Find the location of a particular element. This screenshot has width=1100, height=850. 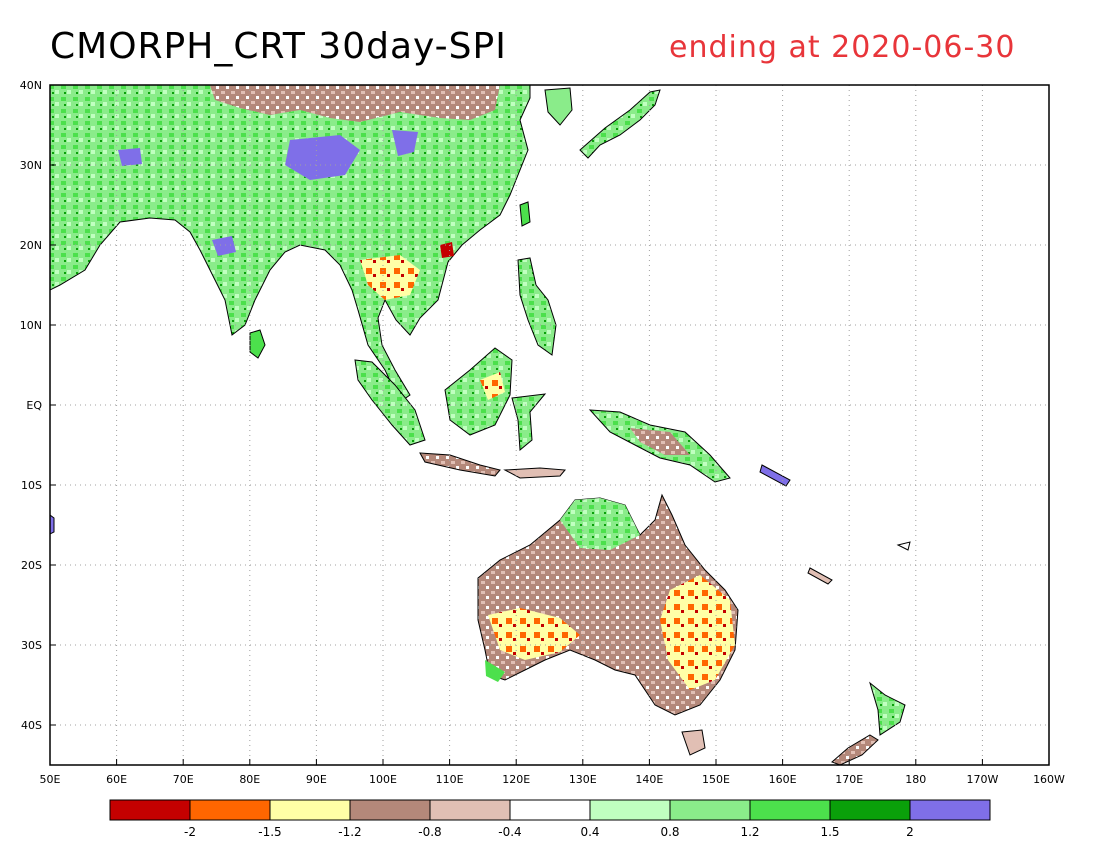

lat-tick-label: 40S is located at coordinates (31, 725).